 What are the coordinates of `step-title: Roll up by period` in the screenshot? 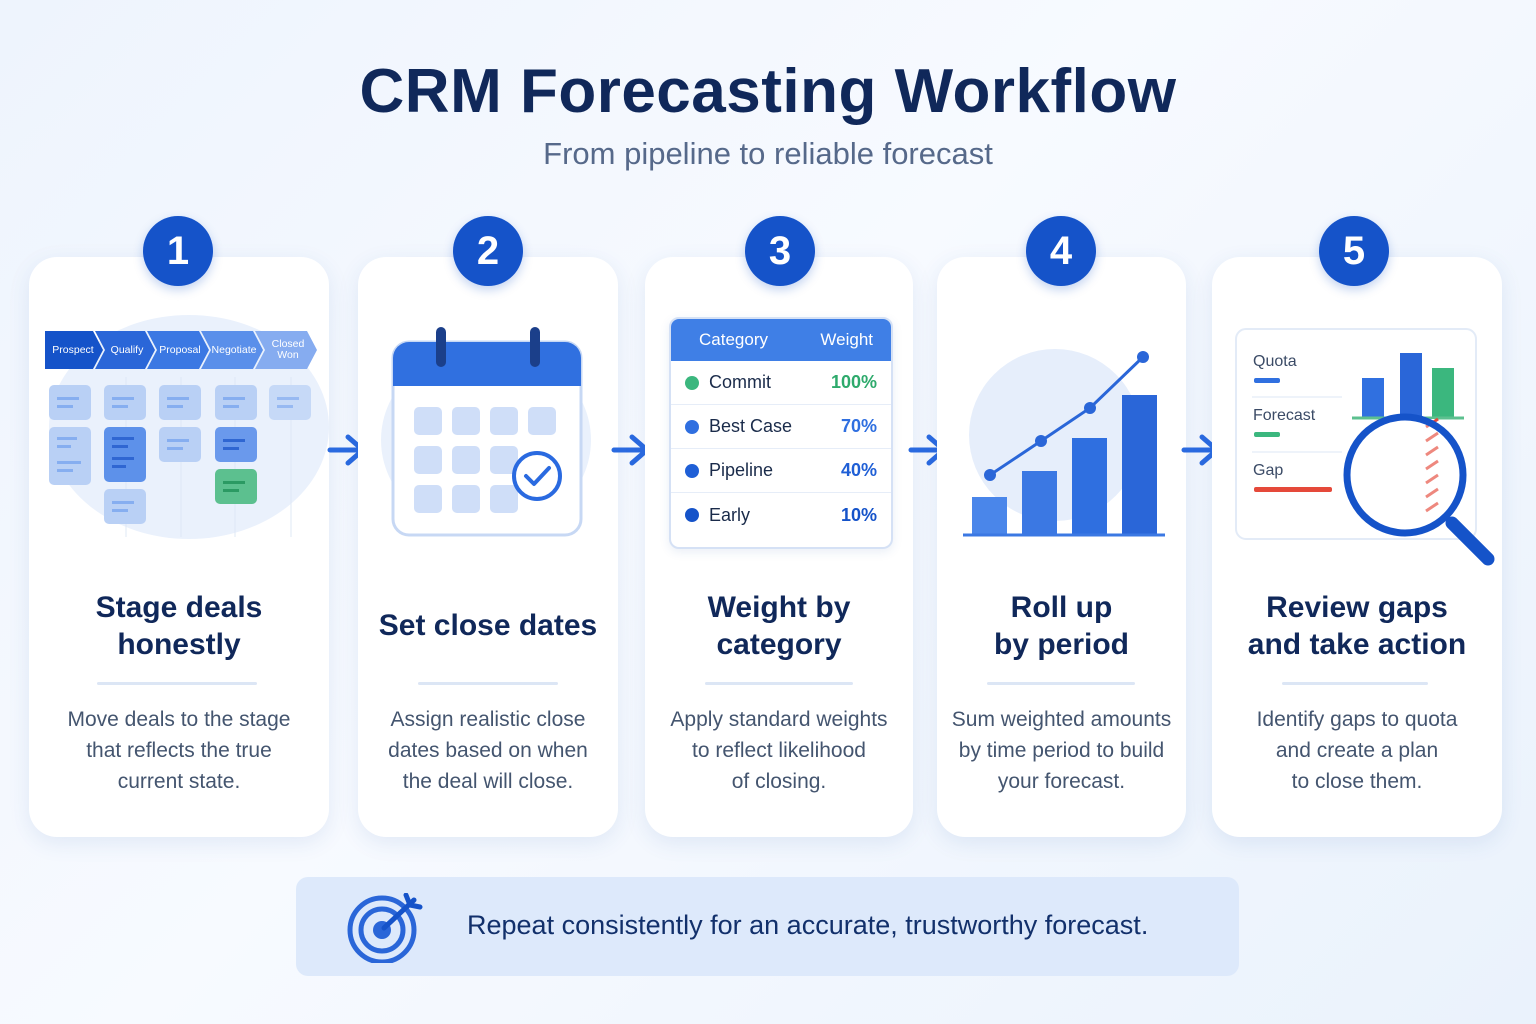 It's located at (1061, 626).